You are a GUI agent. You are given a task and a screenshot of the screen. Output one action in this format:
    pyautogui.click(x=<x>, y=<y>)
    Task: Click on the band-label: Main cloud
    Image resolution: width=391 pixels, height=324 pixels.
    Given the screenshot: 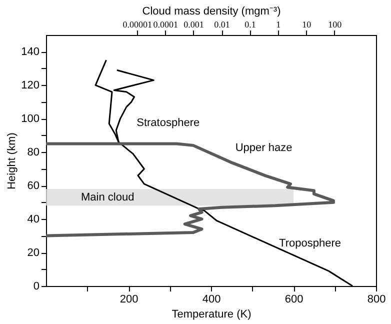 What is the action you would take?
    pyautogui.click(x=107, y=197)
    